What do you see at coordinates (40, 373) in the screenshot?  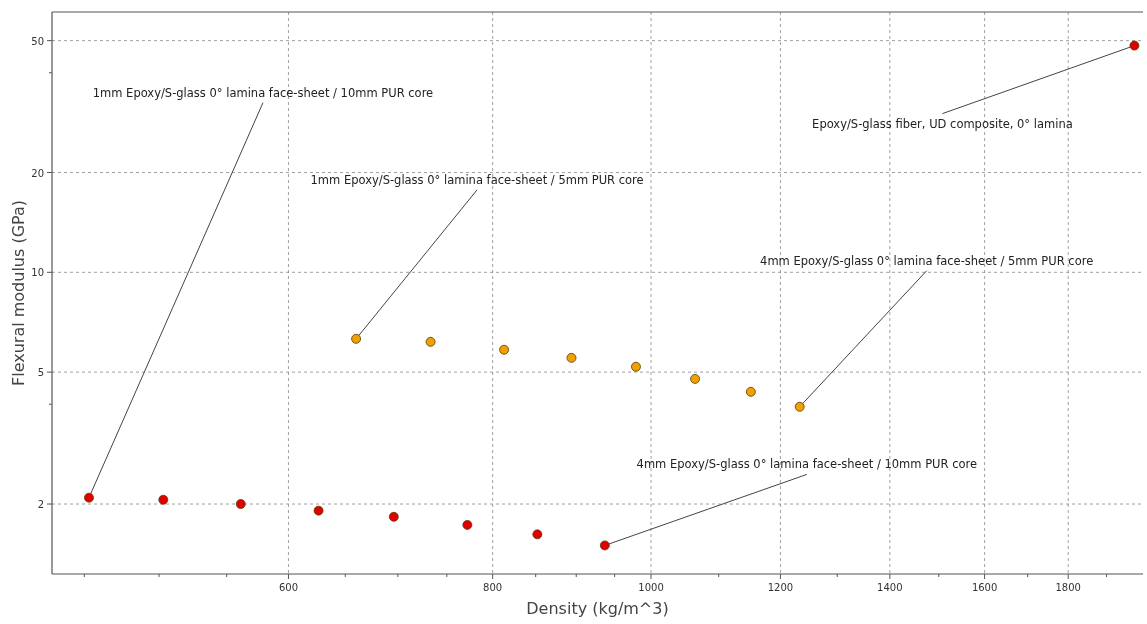 I see `y-tick-label: 5` at bounding box center [40, 373].